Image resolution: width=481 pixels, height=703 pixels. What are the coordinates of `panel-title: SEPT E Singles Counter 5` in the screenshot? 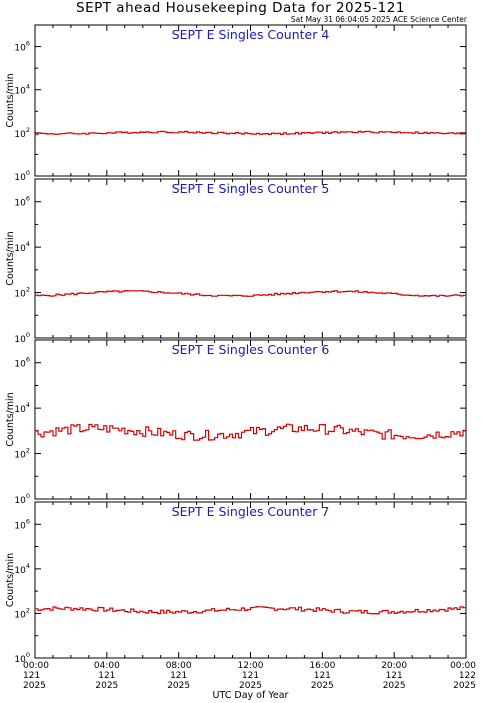 It's located at (251, 188).